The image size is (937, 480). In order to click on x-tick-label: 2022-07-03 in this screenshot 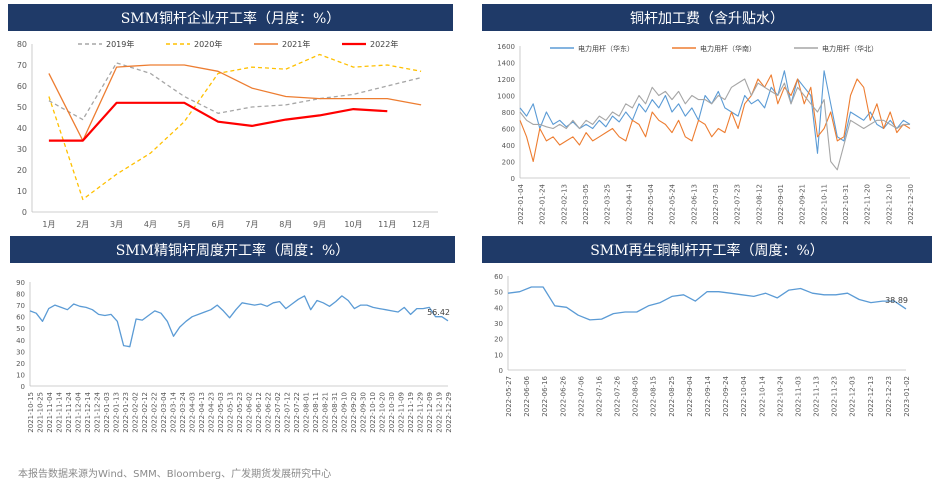, I will do `click(716, 204)`.